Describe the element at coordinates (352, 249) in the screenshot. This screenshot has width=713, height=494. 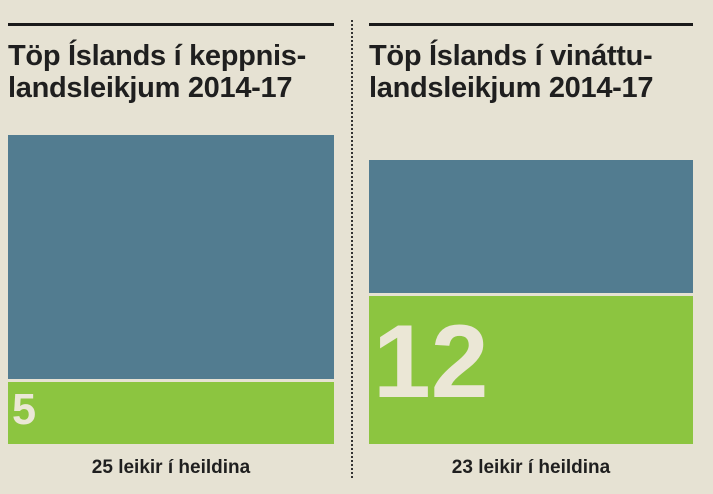
I see `dotted-divider` at that location.